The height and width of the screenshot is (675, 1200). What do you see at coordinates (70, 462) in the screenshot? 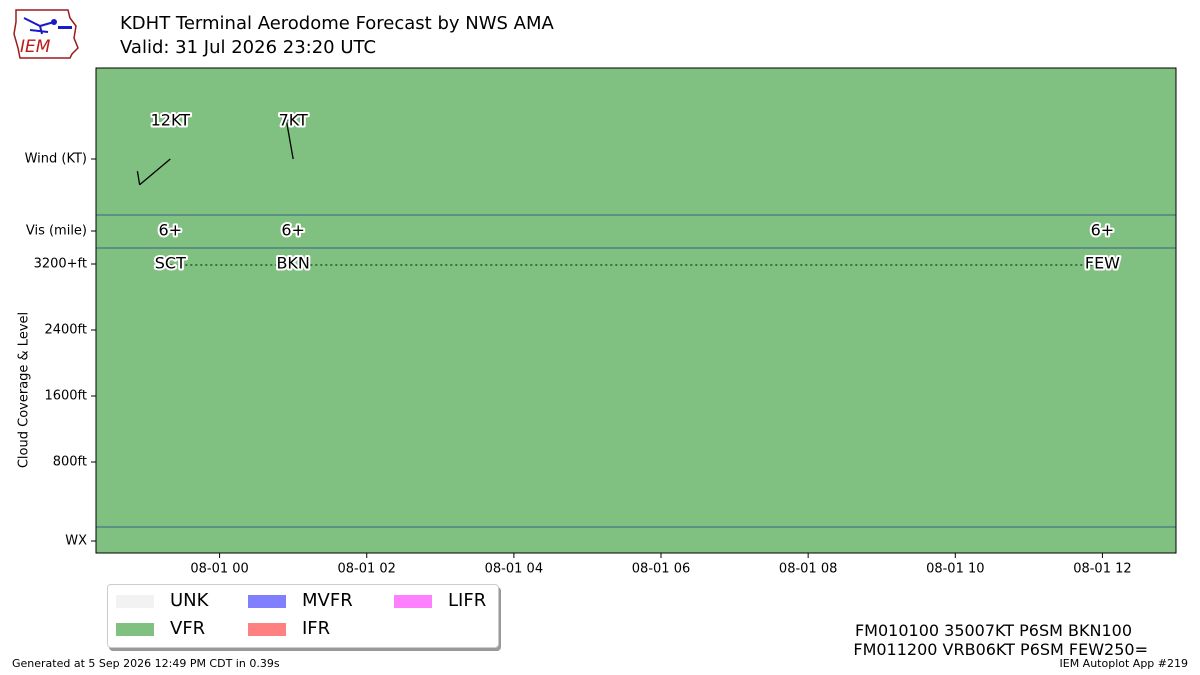
I see `ytick-cloud-3-label: 800ft` at bounding box center [70, 462].